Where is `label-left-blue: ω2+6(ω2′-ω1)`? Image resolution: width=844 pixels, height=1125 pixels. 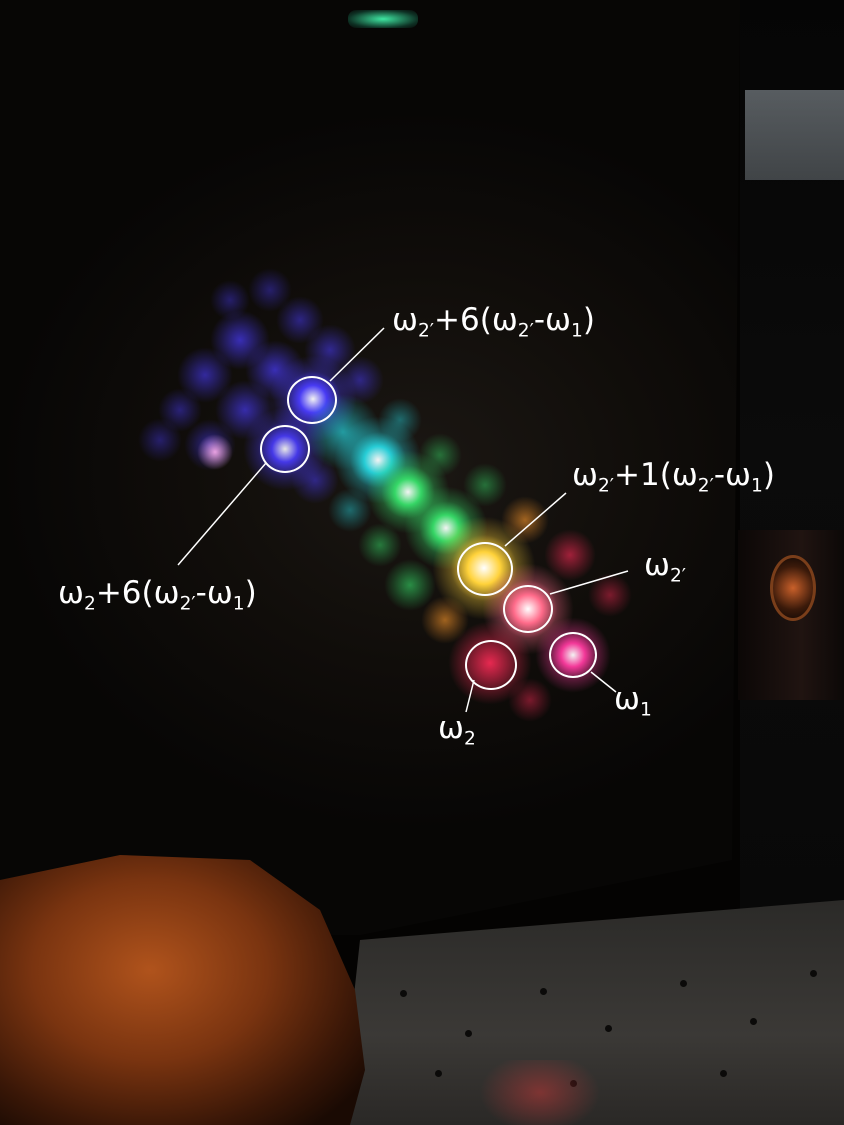 label-left-blue: ω2+6(ω2′-ω1) is located at coordinates (157, 595).